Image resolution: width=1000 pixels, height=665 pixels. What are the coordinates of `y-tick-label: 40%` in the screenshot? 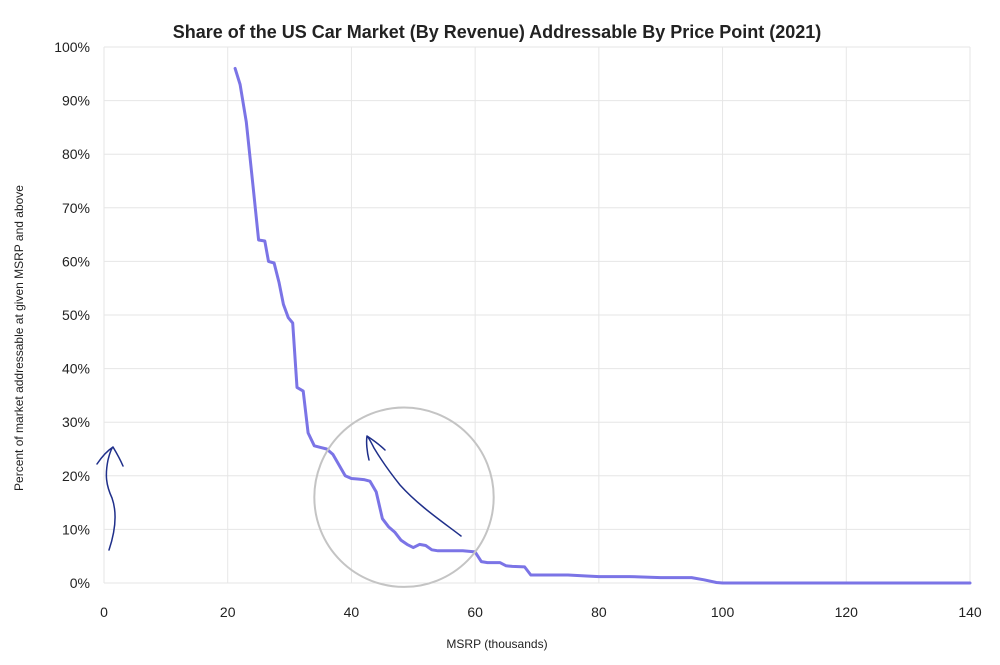 It's located at (76, 369).